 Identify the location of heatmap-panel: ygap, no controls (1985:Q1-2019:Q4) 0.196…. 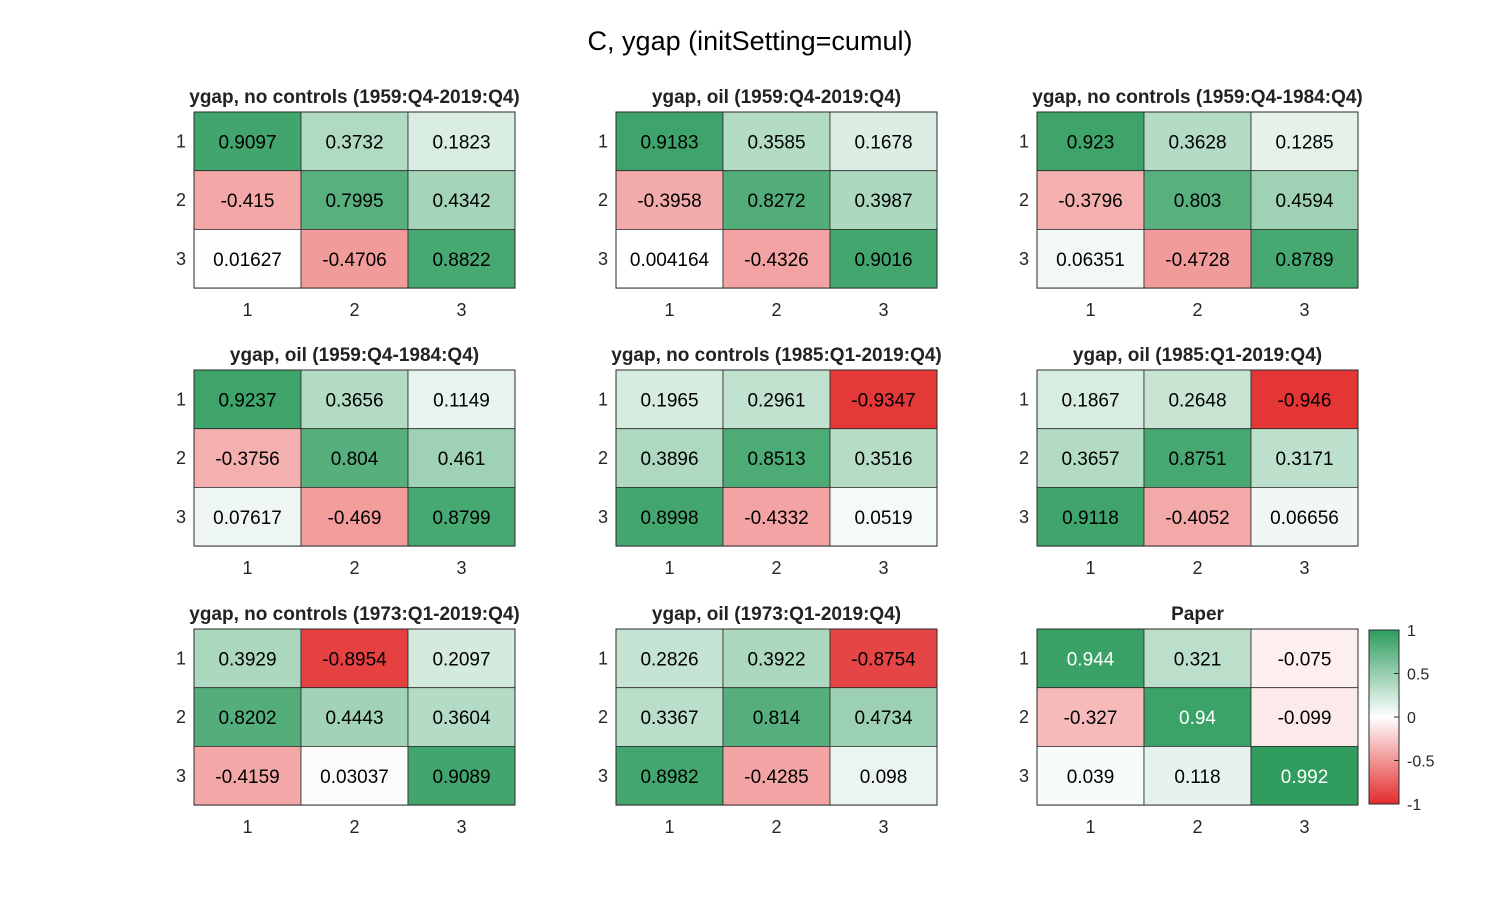
(770, 461).